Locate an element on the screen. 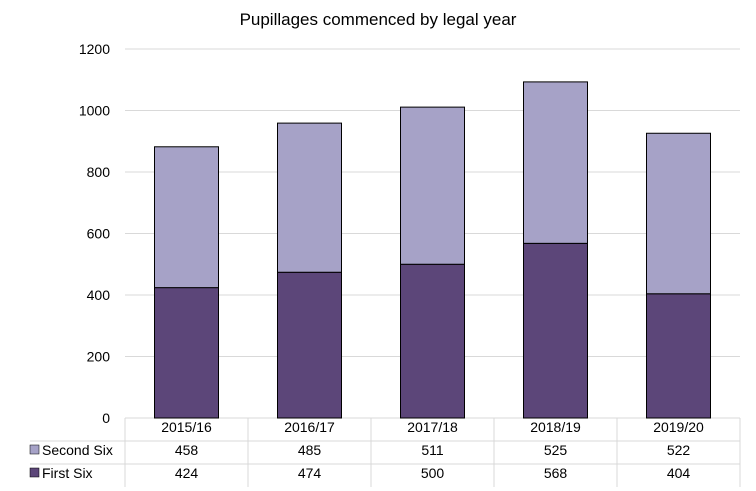 This screenshot has height=491, width=756. y-tick-label: 600 is located at coordinates (99, 234).